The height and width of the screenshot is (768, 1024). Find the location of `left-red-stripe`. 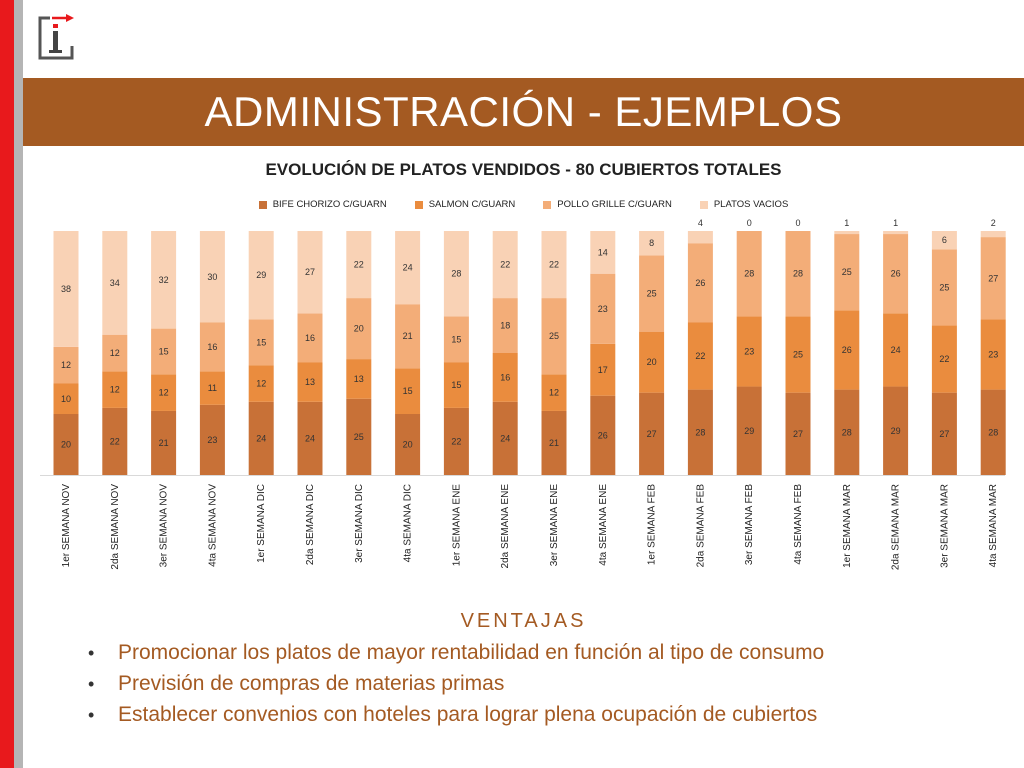

left-red-stripe is located at coordinates (7, 384).